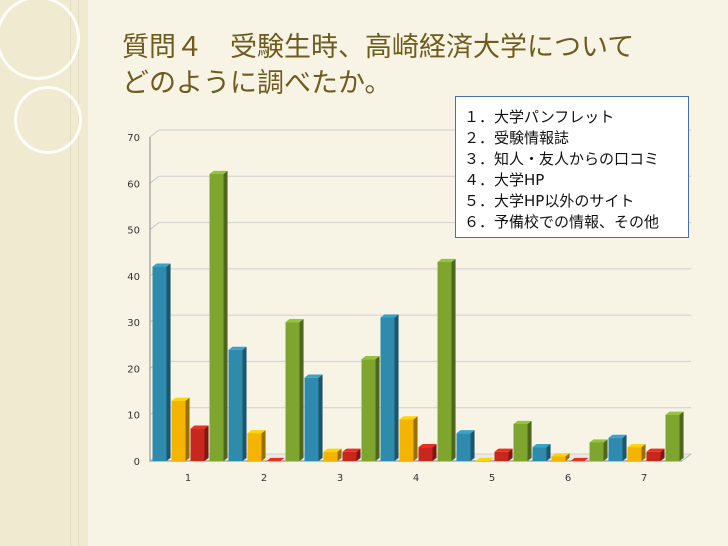 This screenshot has width=728, height=546. What do you see at coordinates (562, 222) in the screenshot?
I see `legend-item-6: ６．予備校での情報、その他` at bounding box center [562, 222].